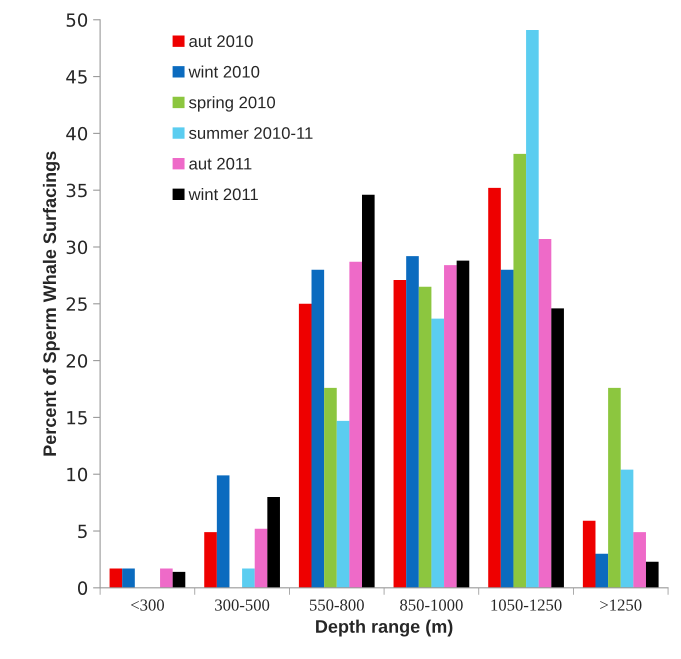  Describe the element at coordinates (76, 191) in the screenshot. I see `y-tick-label: 35` at that location.